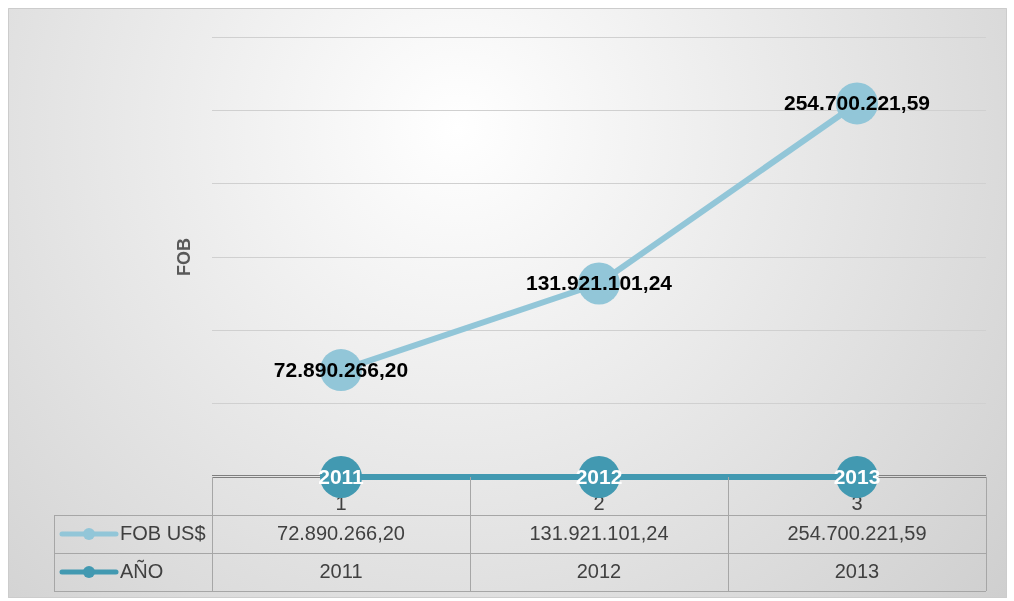 This screenshot has height=601, width=1014. I want to click on data-label: 254.700.221,59, so click(857, 532).